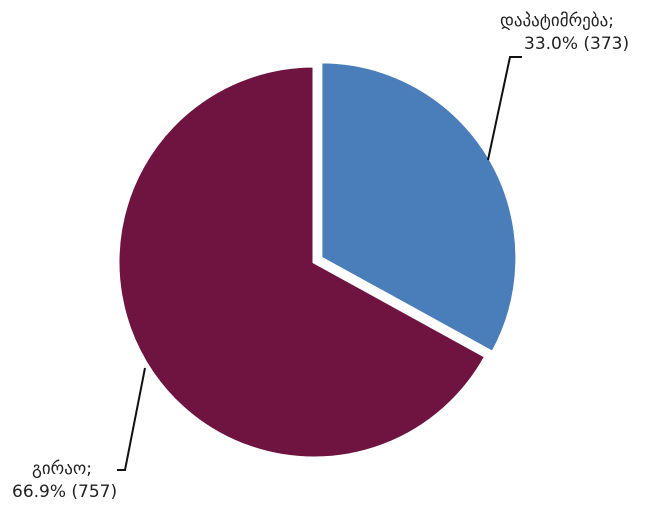 This screenshot has height=508, width=663. I want to click on slice-label-detention-name: დაპატიმრება;, so click(557, 21).